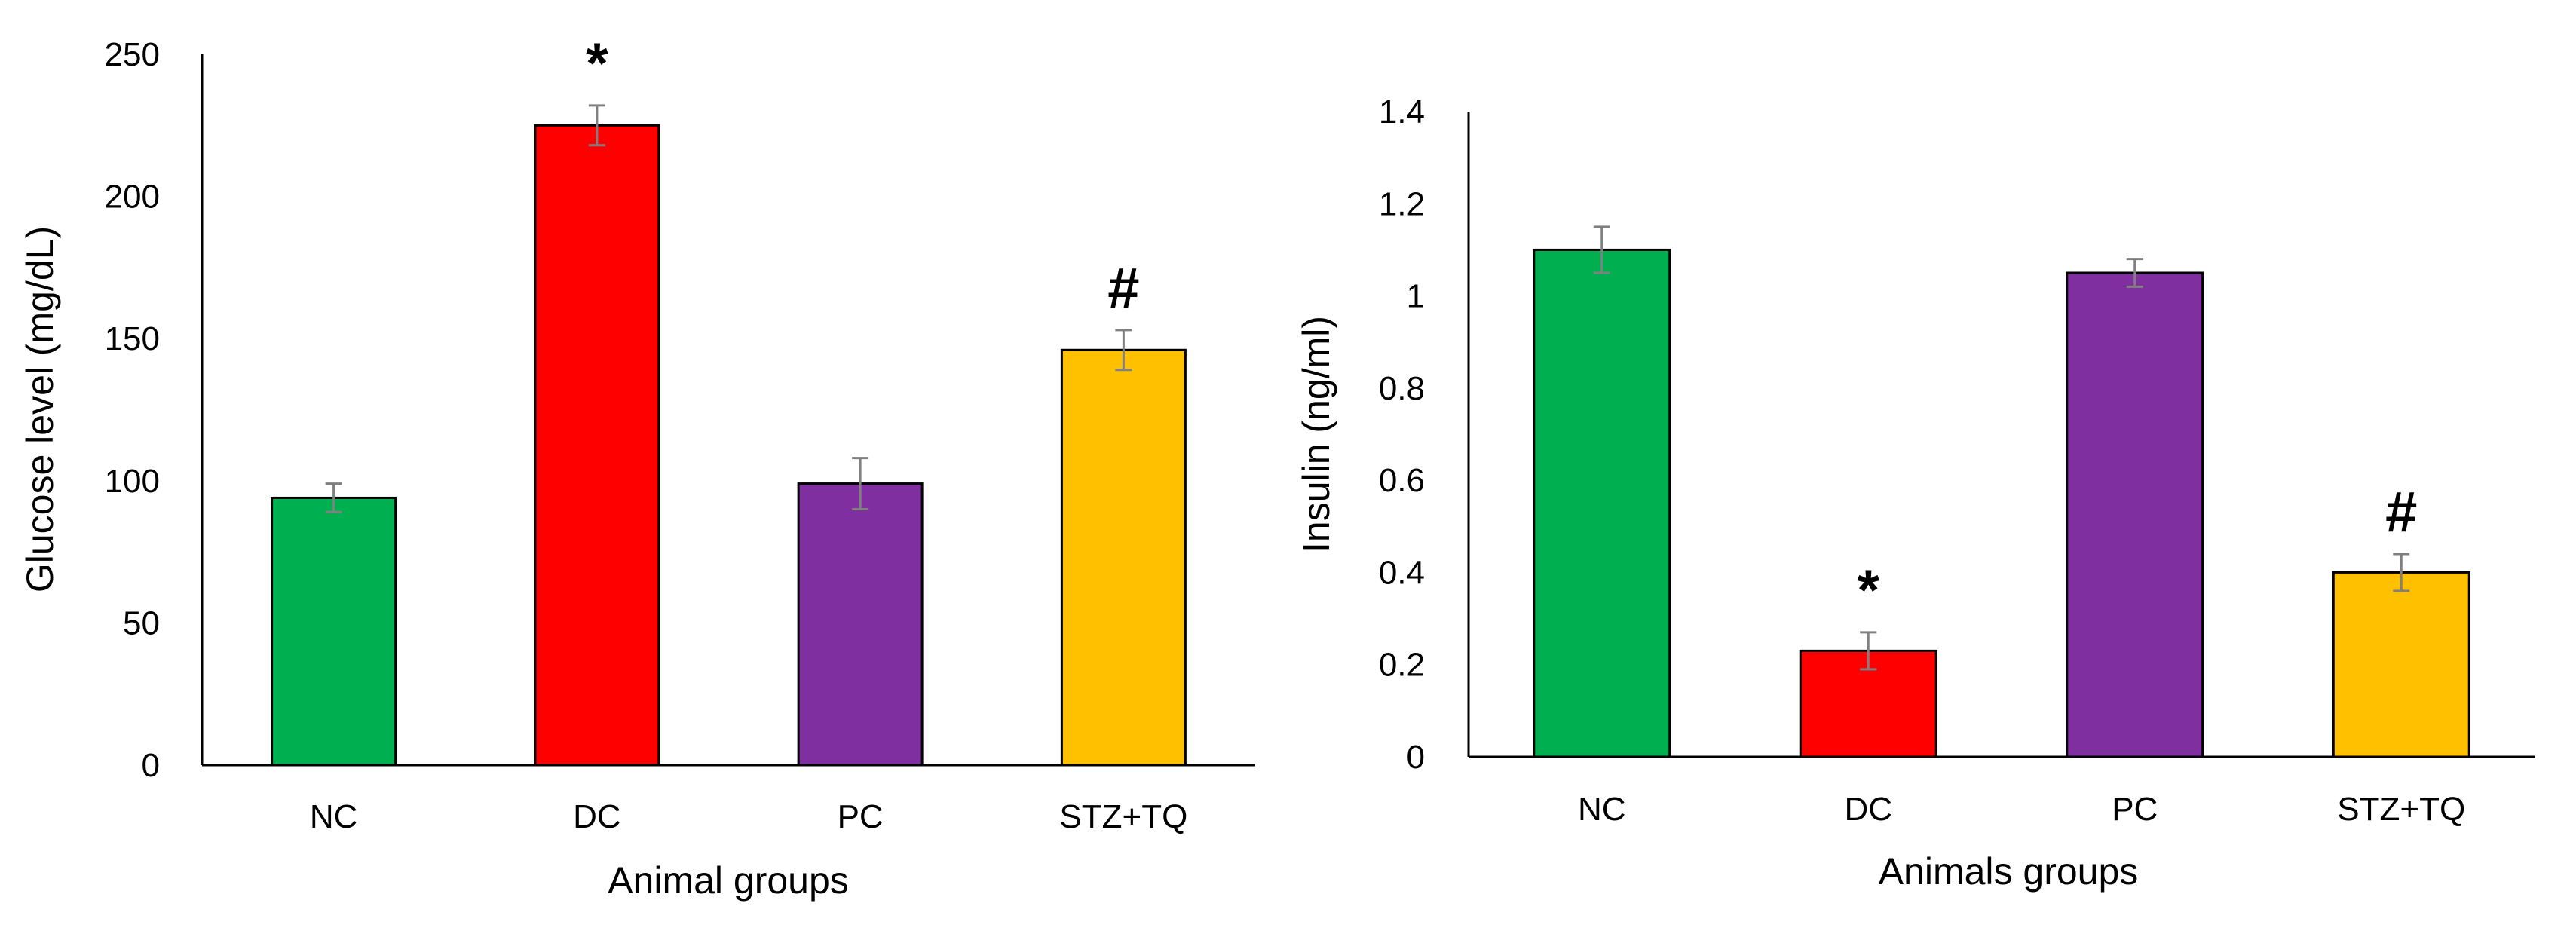  What do you see at coordinates (141, 623) in the screenshot?
I see `y-tick-label: 50` at bounding box center [141, 623].